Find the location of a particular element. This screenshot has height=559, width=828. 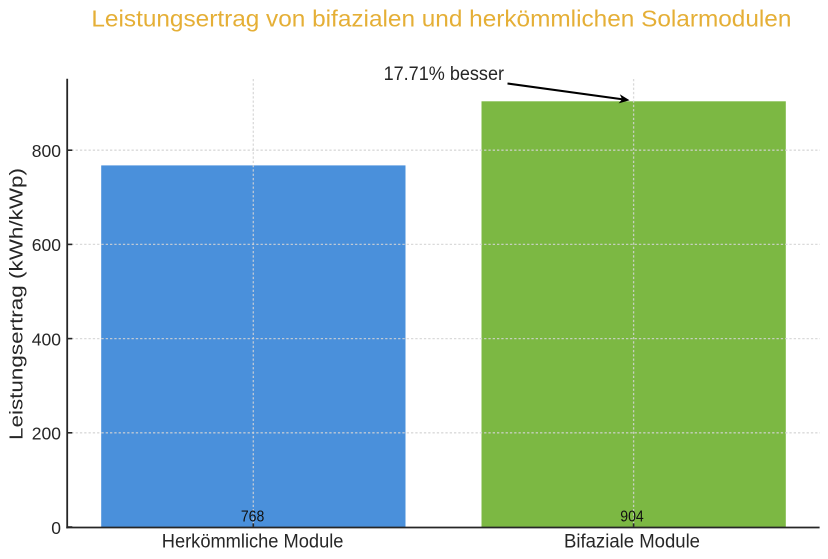

svg-text: 600 is located at coordinates (46, 245).